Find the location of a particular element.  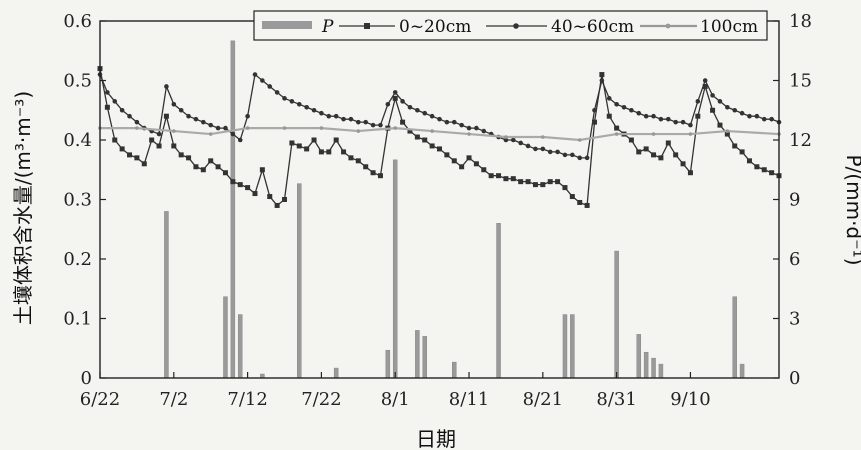

series-line-100cm is located at coordinates (440, 134).